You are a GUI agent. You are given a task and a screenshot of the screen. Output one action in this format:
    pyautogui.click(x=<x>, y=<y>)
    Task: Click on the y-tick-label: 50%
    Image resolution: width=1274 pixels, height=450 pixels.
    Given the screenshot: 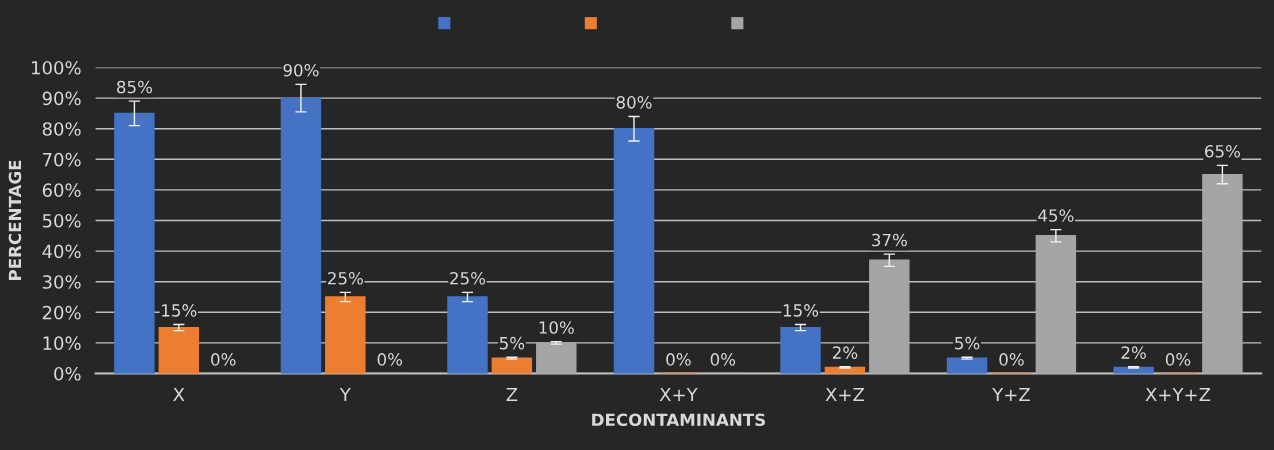 What is the action you would take?
    pyautogui.click(x=61, y=220)
    